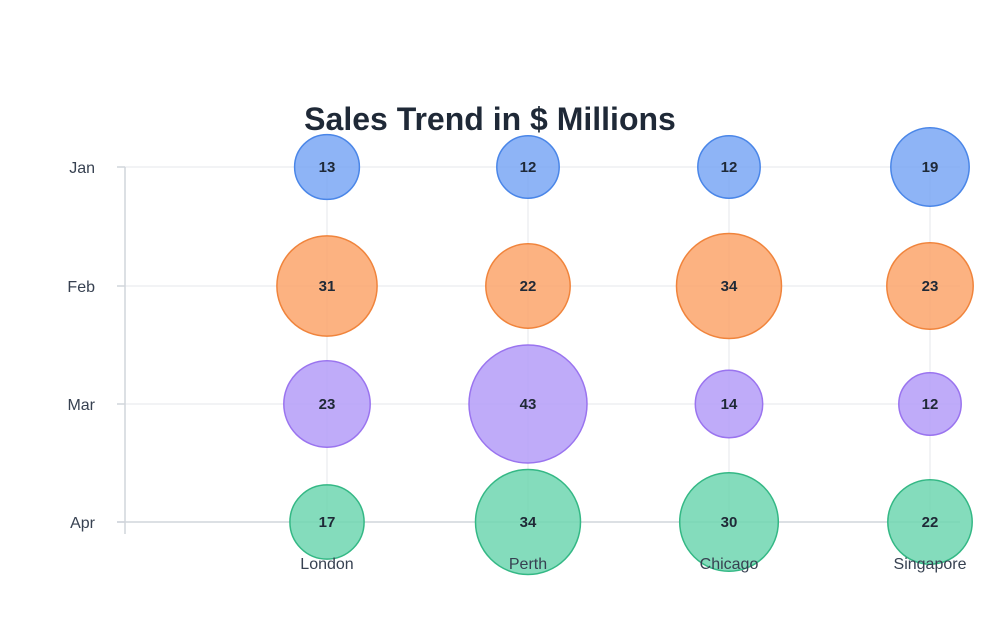 This screenshot has height=637, width=986. I want to click on bubble-apr-london, so click(327, 522).